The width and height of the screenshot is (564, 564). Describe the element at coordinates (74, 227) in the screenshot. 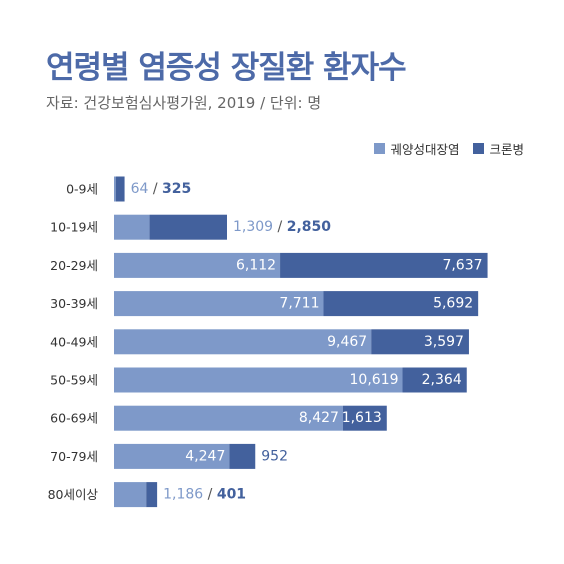

I see `category-label: 10-19세` at that location.